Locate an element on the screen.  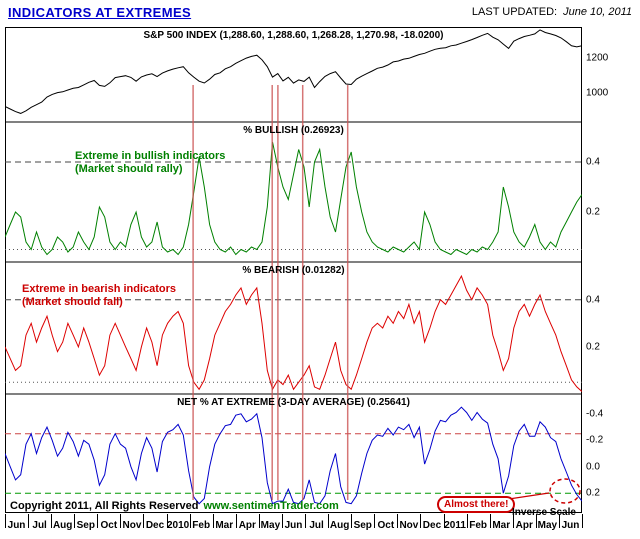
y-tick-label-sp500: 1200 is located at coordinates (597, 58).